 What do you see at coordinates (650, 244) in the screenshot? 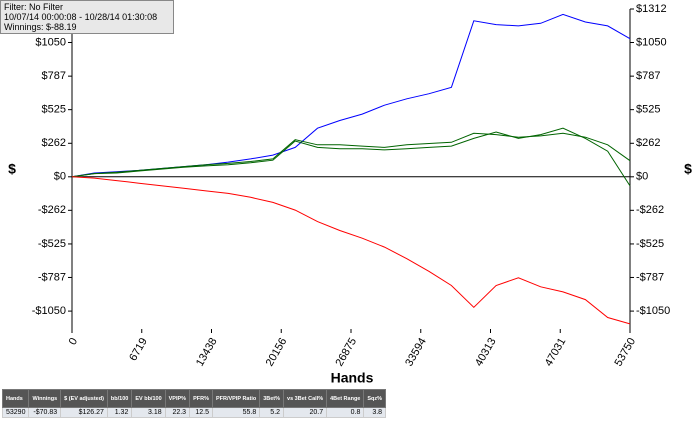
I see `y2-tick-label: -$525` at bounding box center [650, 244].